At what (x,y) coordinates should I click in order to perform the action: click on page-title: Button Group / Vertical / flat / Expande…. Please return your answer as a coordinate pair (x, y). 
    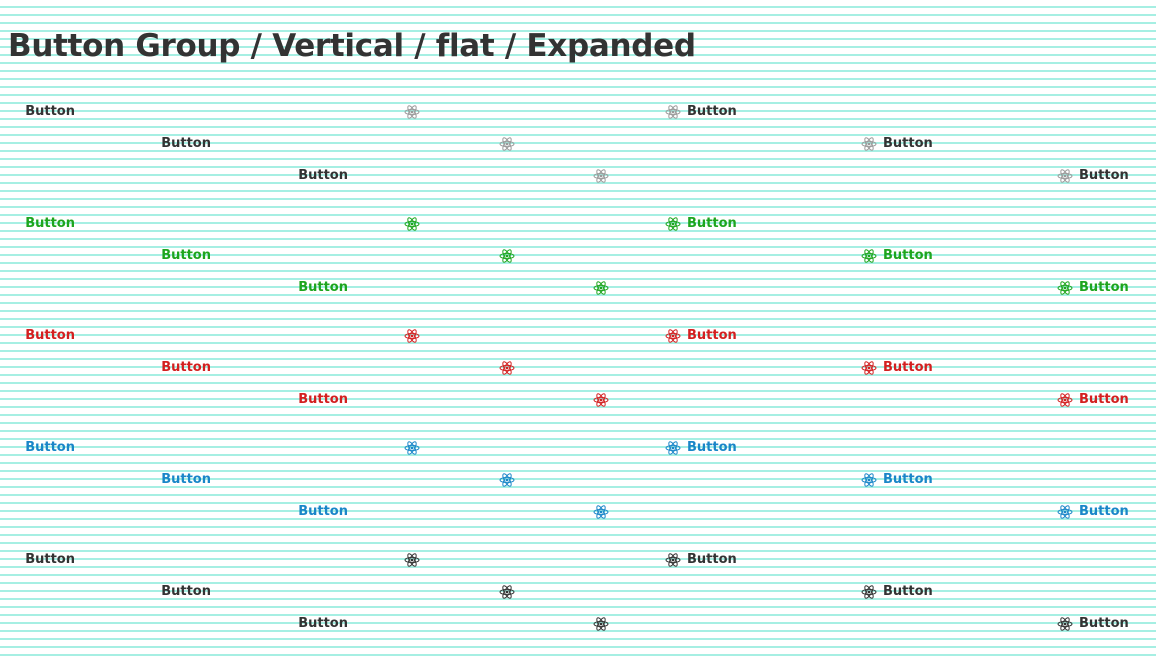
    Looking at the image, I should click on (352, 46).